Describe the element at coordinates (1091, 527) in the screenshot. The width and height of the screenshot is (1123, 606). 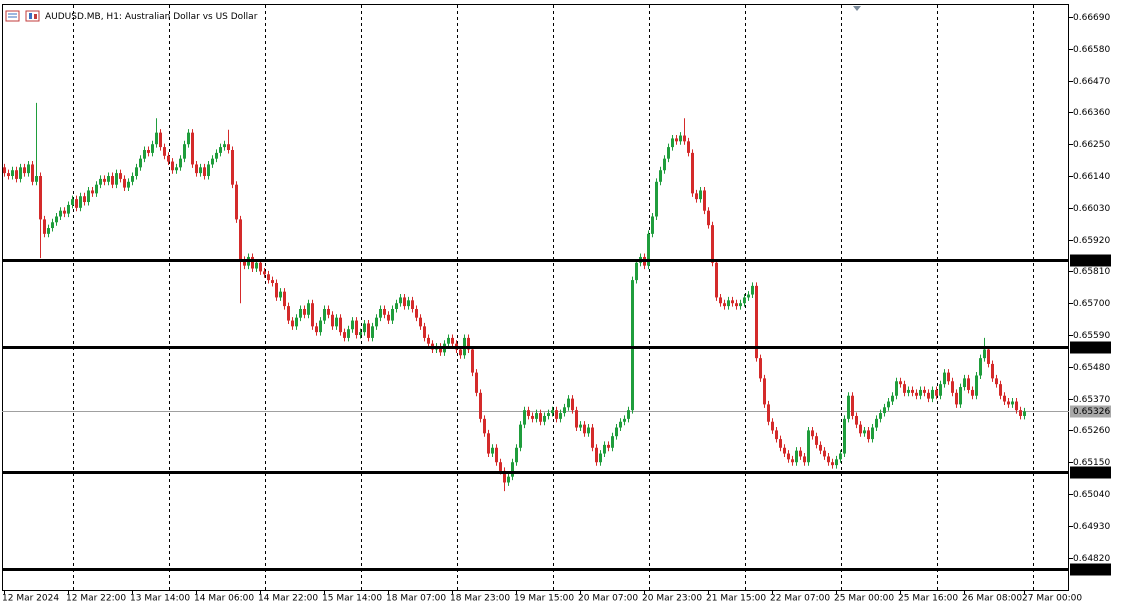
I see `y-tick-label: 0.64930` at that location.